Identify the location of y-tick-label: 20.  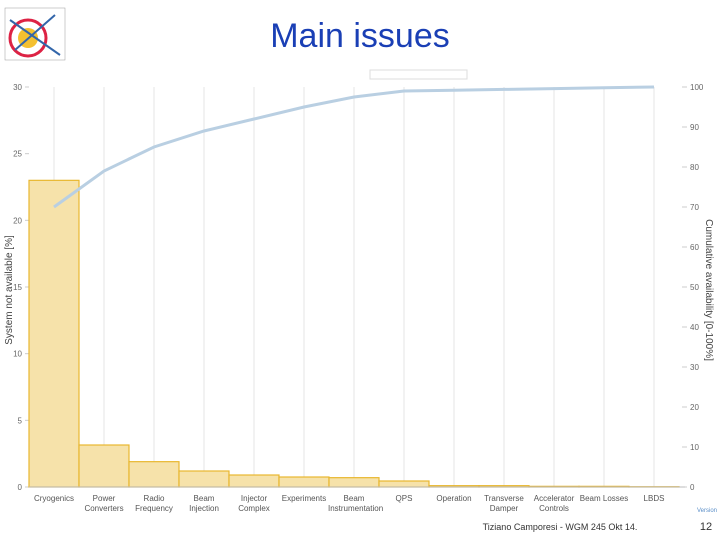
(17, 220).